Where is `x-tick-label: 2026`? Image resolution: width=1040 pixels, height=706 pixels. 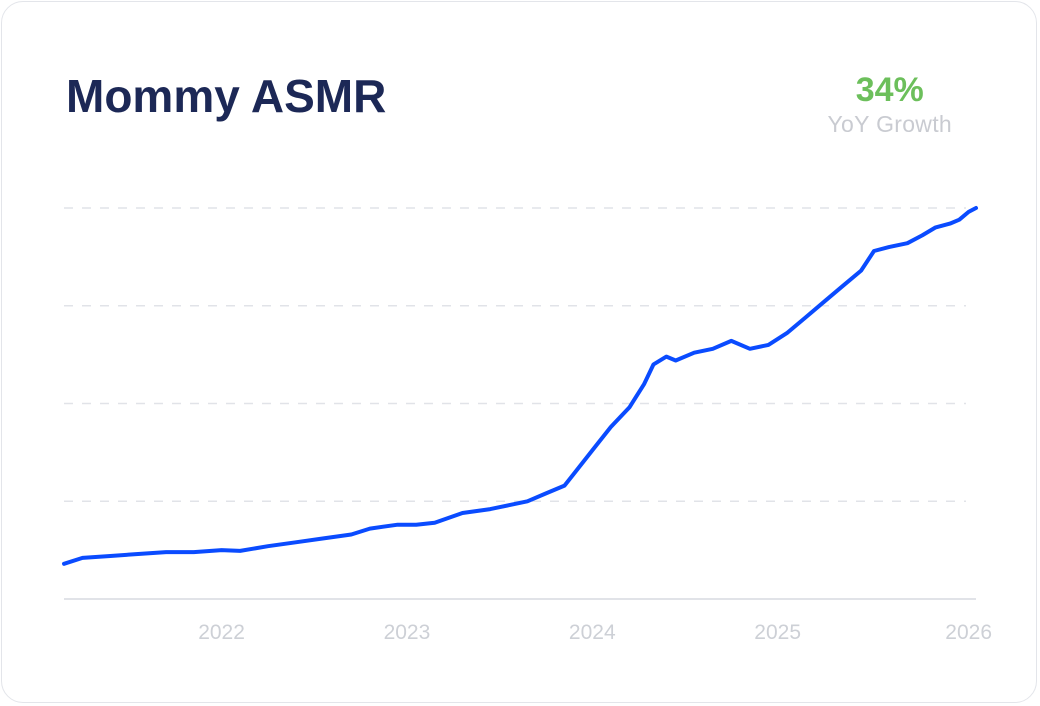
x-tick-label: 2026 is located at coordinates (968, 632).